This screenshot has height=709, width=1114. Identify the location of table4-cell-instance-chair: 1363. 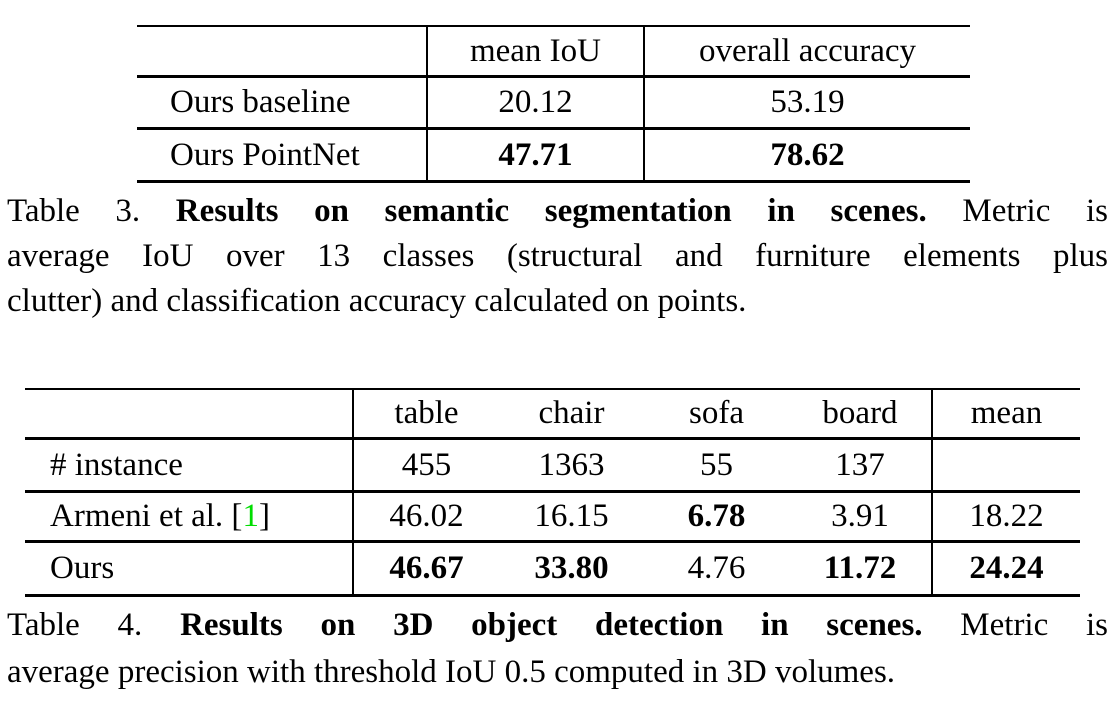
(571, 466).